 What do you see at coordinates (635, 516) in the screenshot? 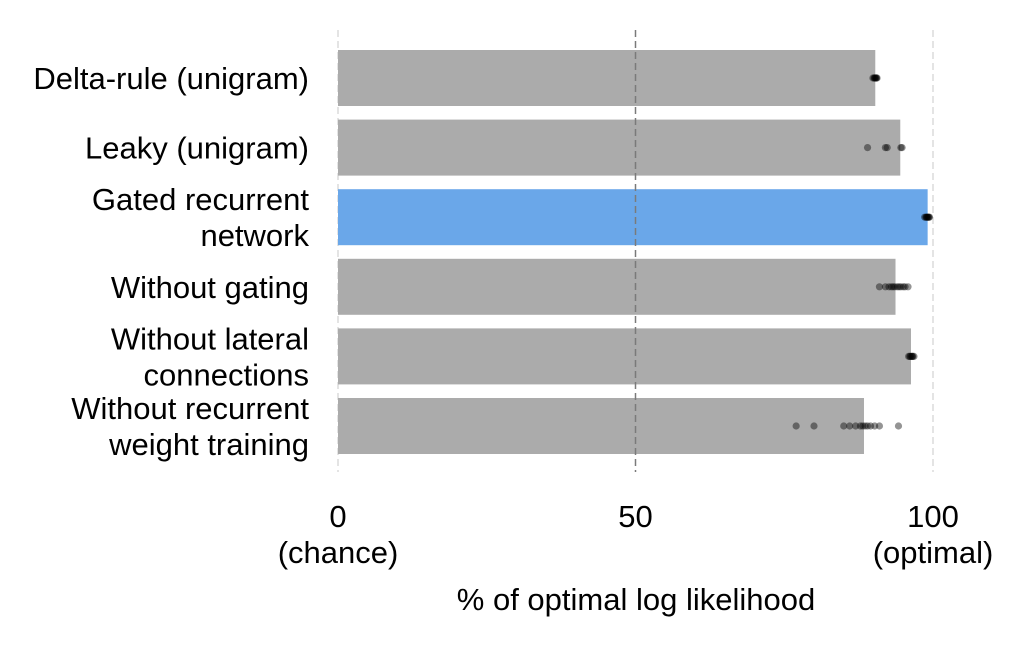
I see `x-tick-label-50: 50` at bounding box center [635, 516].